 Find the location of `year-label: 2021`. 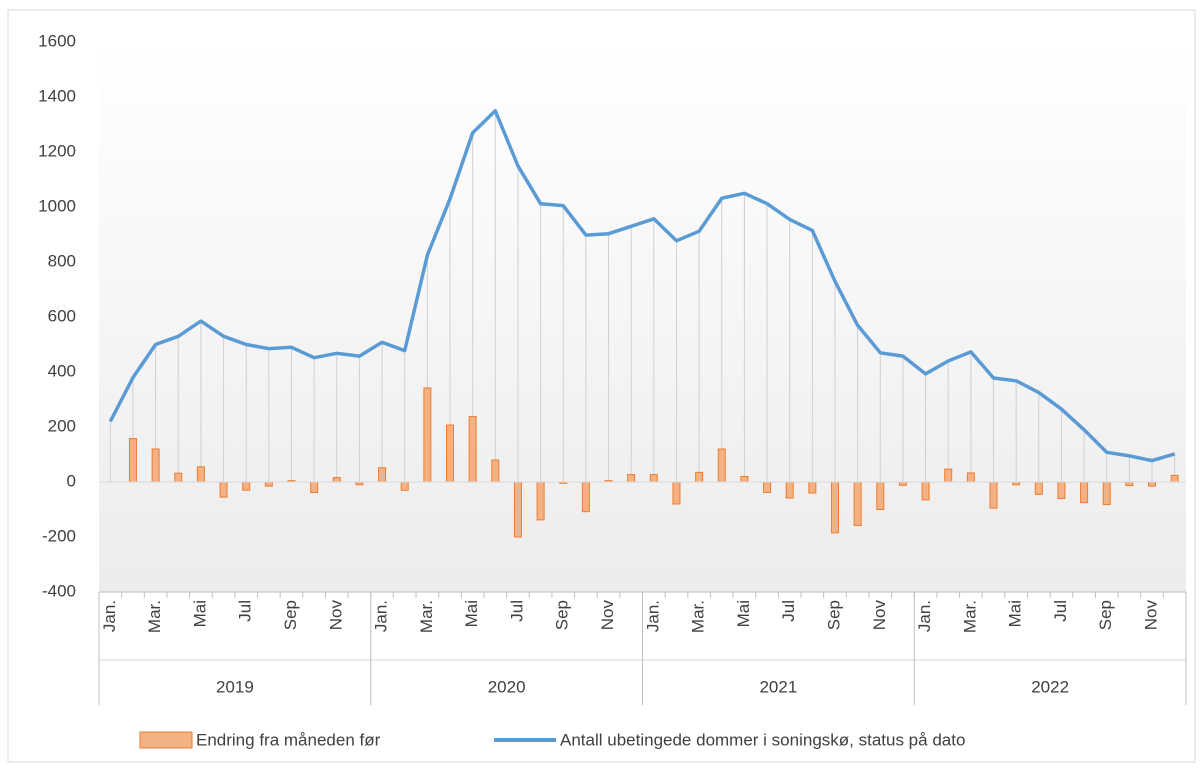

year-label: 2021 is located at coordinates (778, 686).